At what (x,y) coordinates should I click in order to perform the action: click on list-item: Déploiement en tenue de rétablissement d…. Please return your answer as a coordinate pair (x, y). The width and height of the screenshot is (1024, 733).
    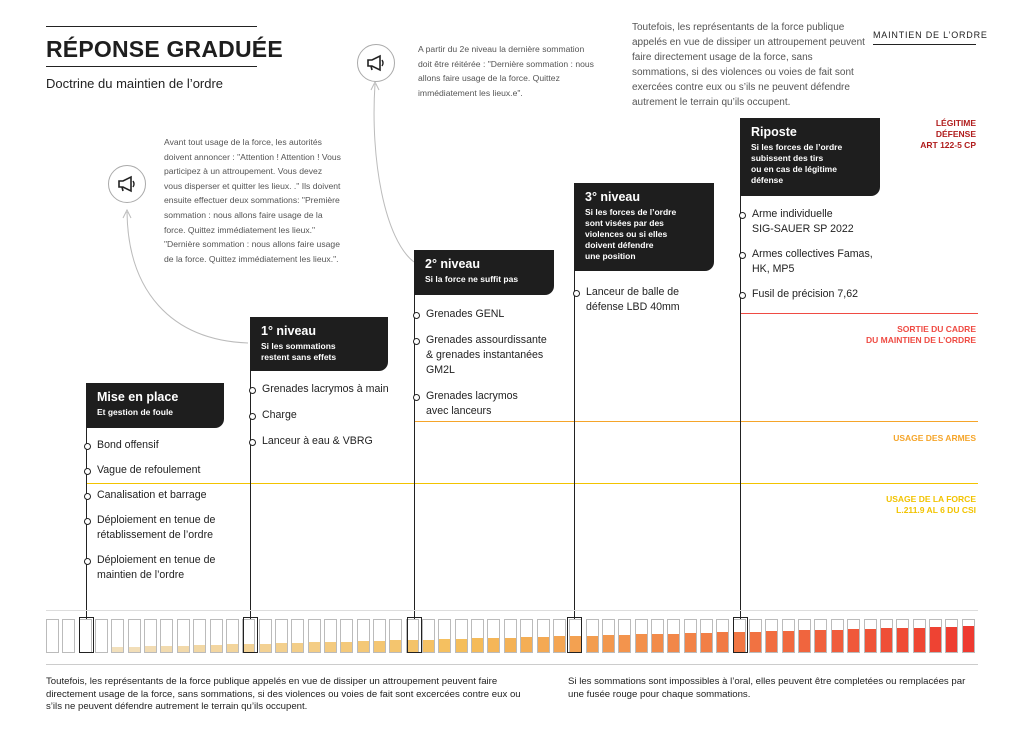
    Looking at the image, I should click on (165, 528).